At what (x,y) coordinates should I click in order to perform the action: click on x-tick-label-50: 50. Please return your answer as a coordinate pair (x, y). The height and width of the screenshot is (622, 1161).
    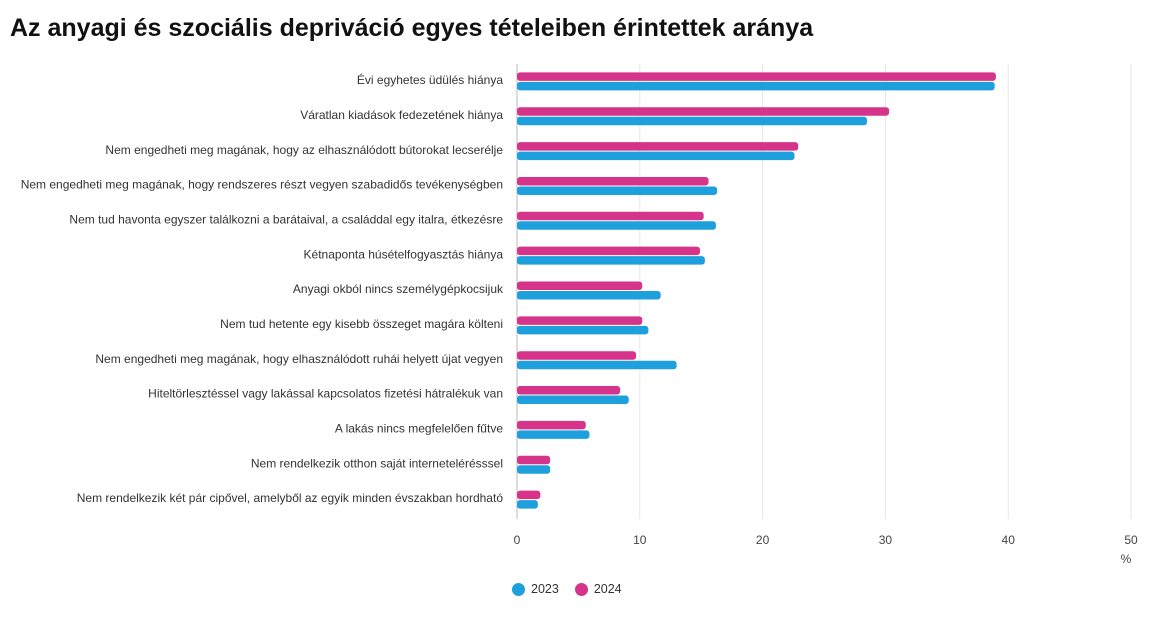
    Looking at the image, I should click on (1131, 540).